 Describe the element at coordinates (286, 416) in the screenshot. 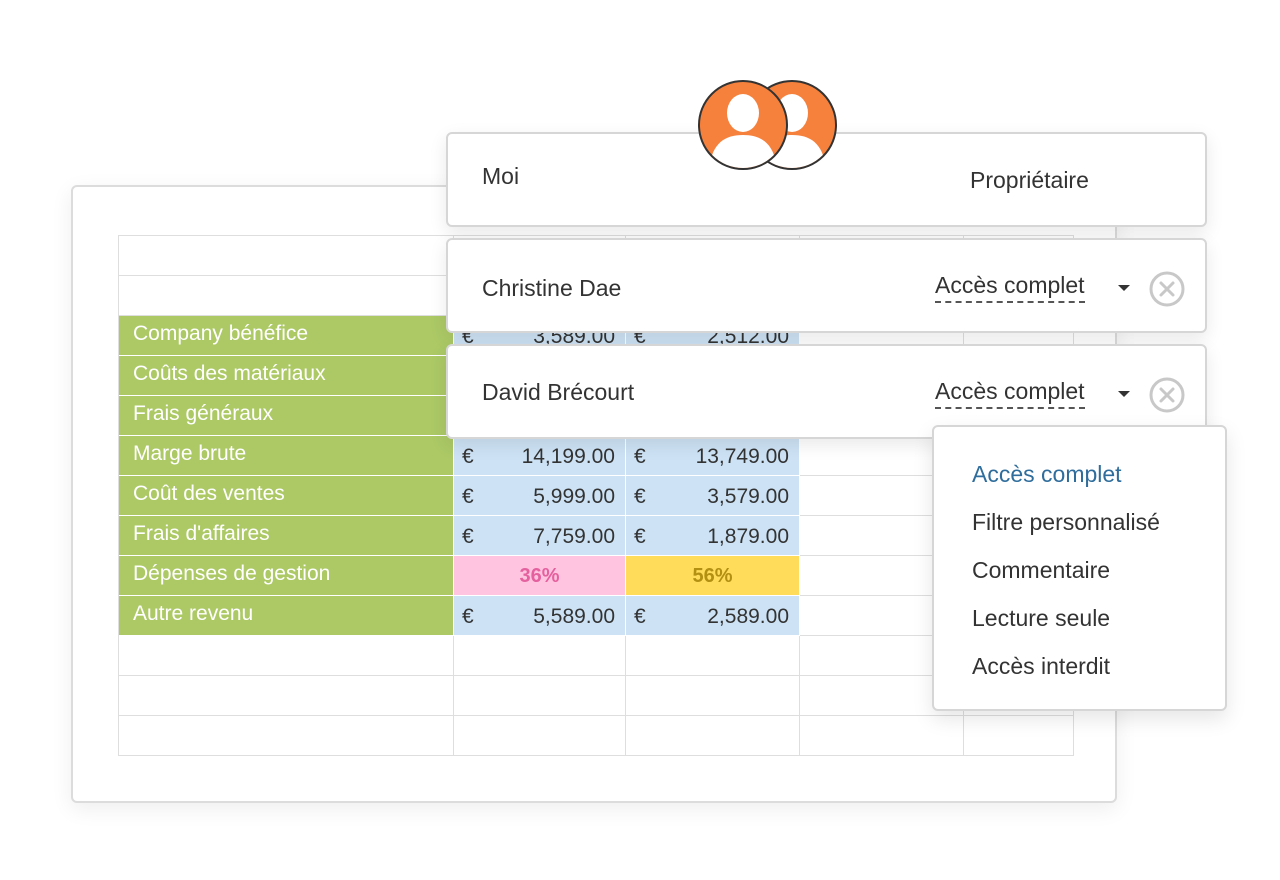

I see `row-label: Frais généraux` at that location.